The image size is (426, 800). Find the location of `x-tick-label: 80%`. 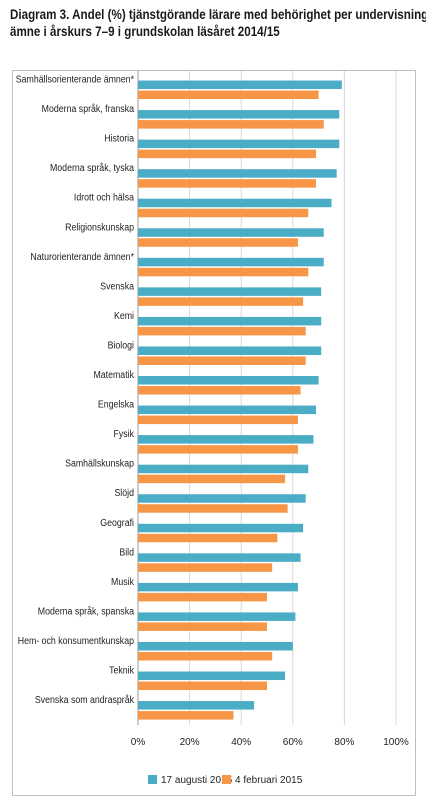

x-tick-label: 80% is located at coordinates (344, 742).